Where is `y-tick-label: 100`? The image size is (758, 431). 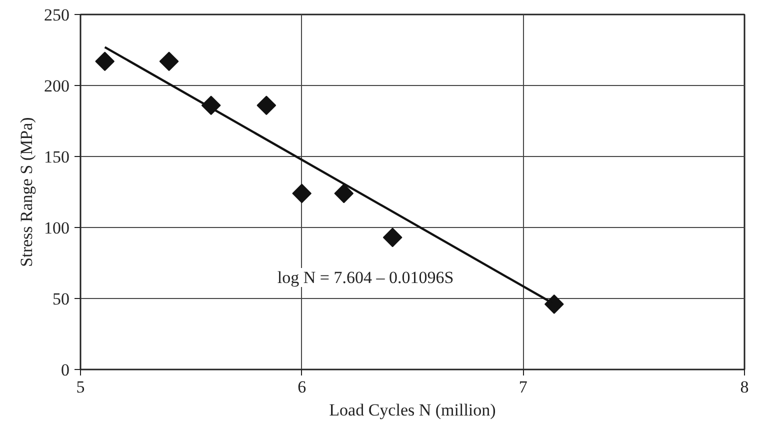
y-tick-label: 100 is located at coordinates (57, 228).